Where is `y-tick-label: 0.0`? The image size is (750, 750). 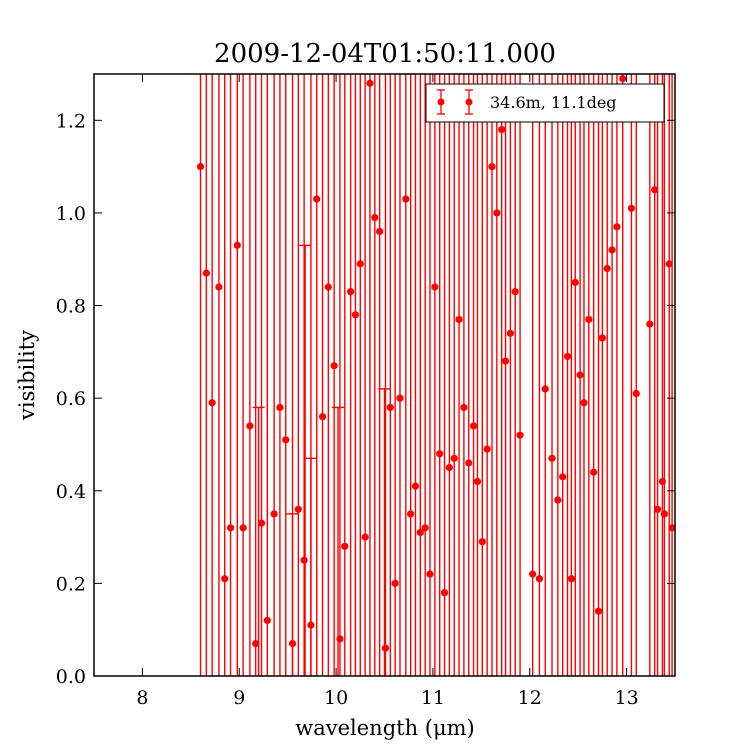
y-tick-label: 0.0 is located at coordinates (71, 677).